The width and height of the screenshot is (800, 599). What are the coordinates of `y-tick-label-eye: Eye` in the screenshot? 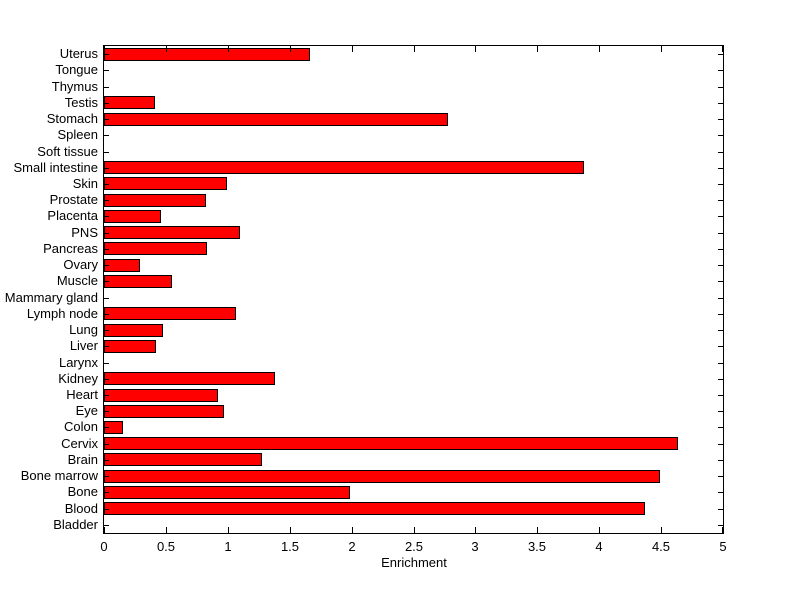 It's located at (86, 410).